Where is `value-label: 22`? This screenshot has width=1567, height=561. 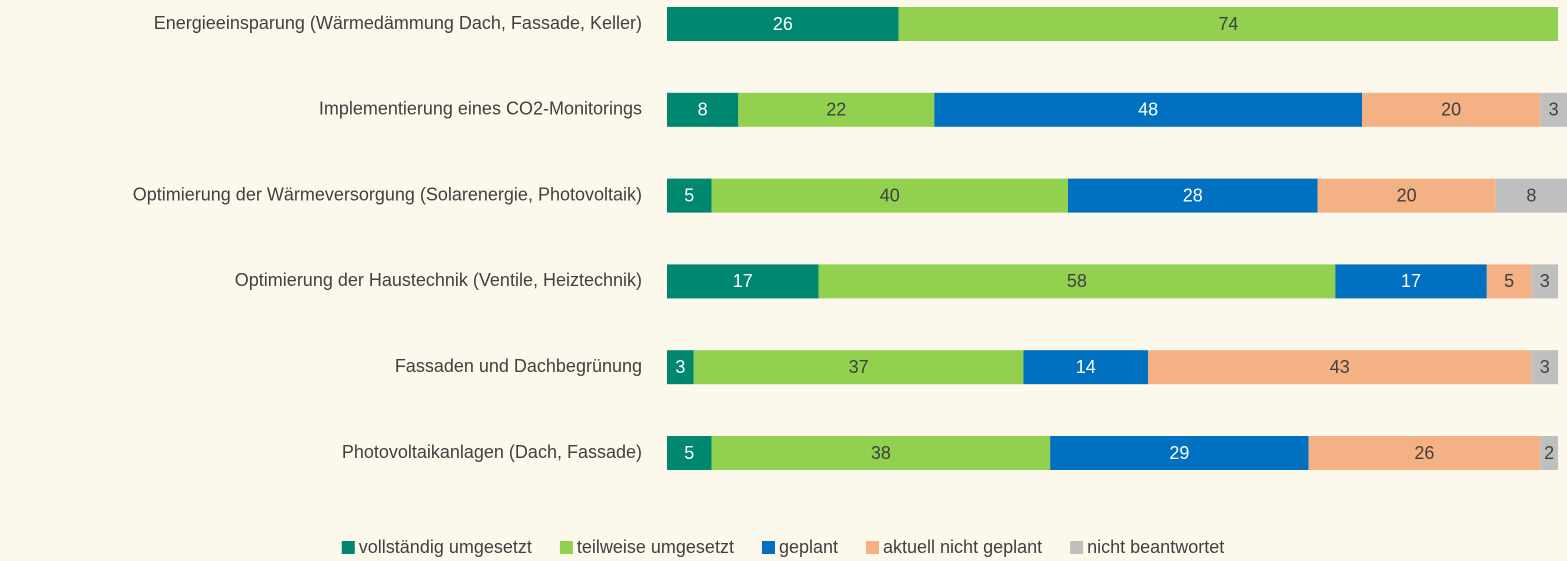
value-label: 22 is located at coordinates (836, 110).